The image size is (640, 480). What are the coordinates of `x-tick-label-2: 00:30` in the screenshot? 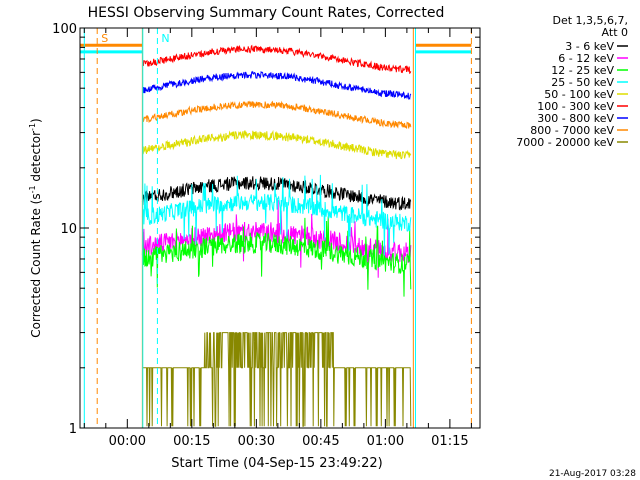 It's located at (256, 441).